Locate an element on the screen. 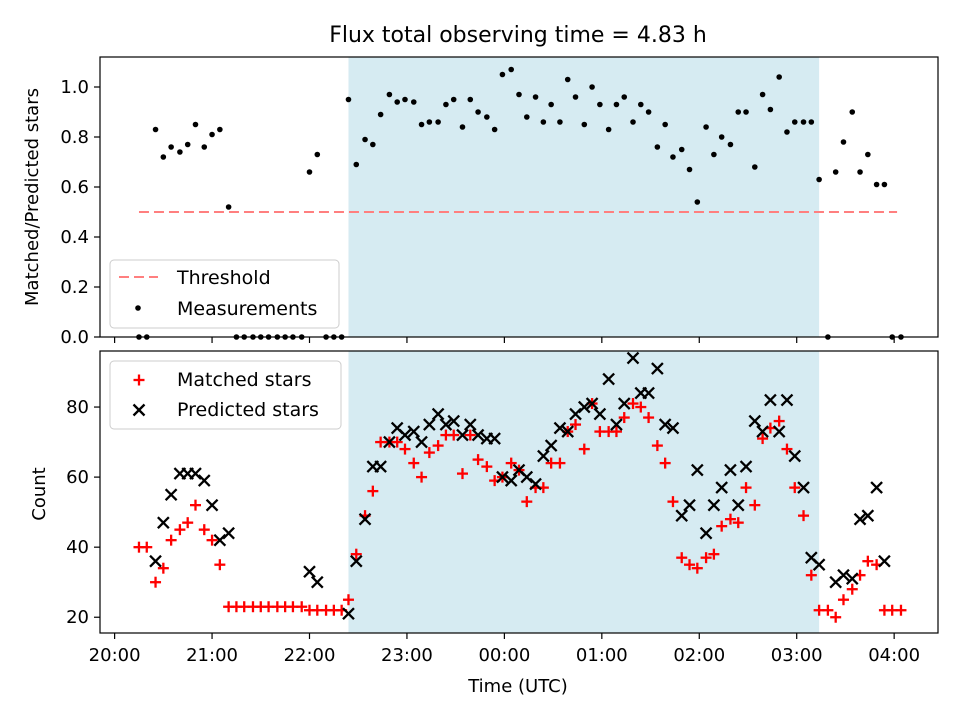 Image resolution: width=960 pixels, height=720 pixels. chart-title: Flux total observing time = 4.83 h is located at coordinates (518, 35).